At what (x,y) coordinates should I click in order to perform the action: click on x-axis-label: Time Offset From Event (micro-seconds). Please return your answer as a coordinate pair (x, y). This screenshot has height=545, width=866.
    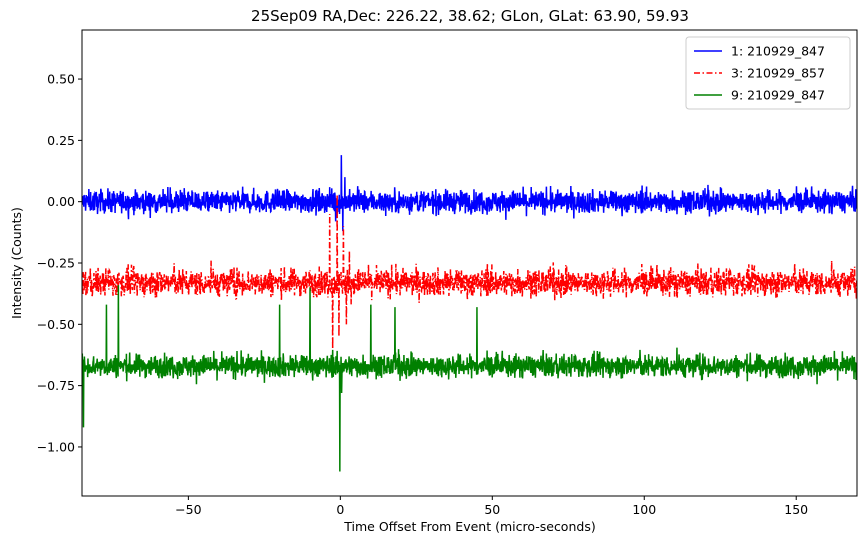
    Looking at the image, I should click on (469, 526).